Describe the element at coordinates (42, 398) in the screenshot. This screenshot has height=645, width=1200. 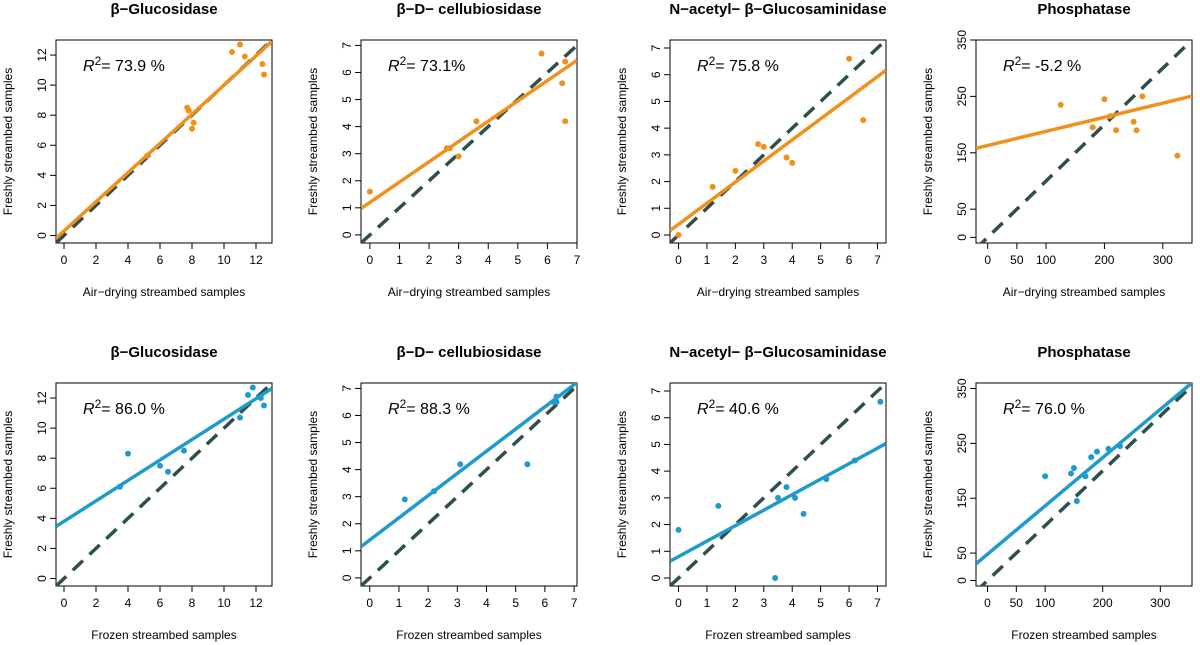
I see `y-tick-label: 12` at that location.